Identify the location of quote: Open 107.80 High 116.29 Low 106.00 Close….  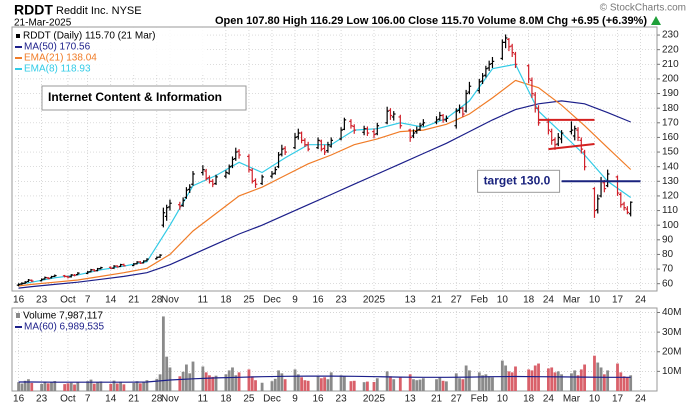
(431, 21).